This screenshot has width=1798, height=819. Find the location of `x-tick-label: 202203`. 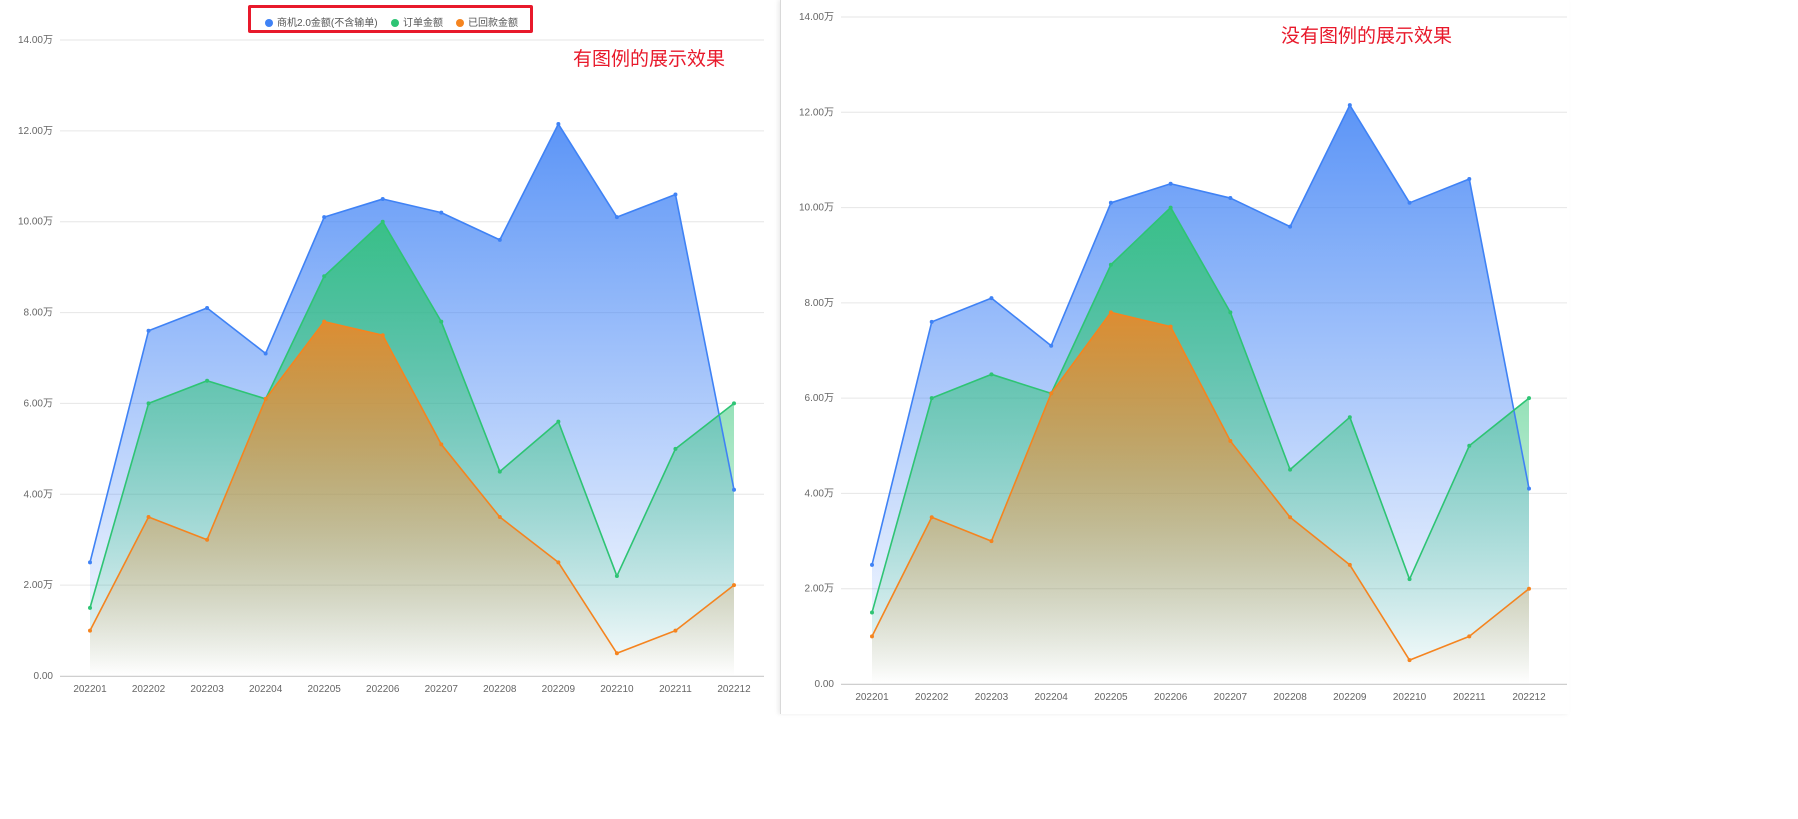

x-tick-label: 202203 is located at coordinates (992, 697).